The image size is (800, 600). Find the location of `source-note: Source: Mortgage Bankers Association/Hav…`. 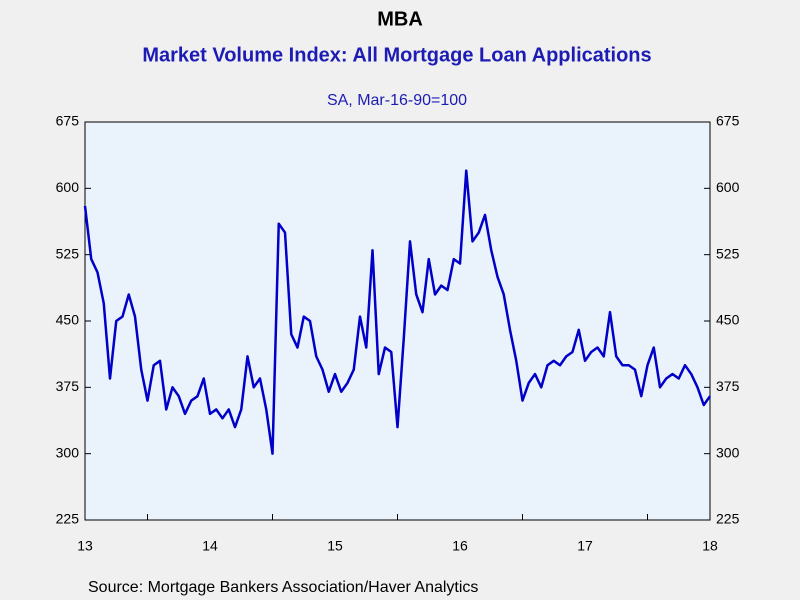

source-note: Source: Mortgage Bankers Association/Hav… is located at coordinates (283, 587).